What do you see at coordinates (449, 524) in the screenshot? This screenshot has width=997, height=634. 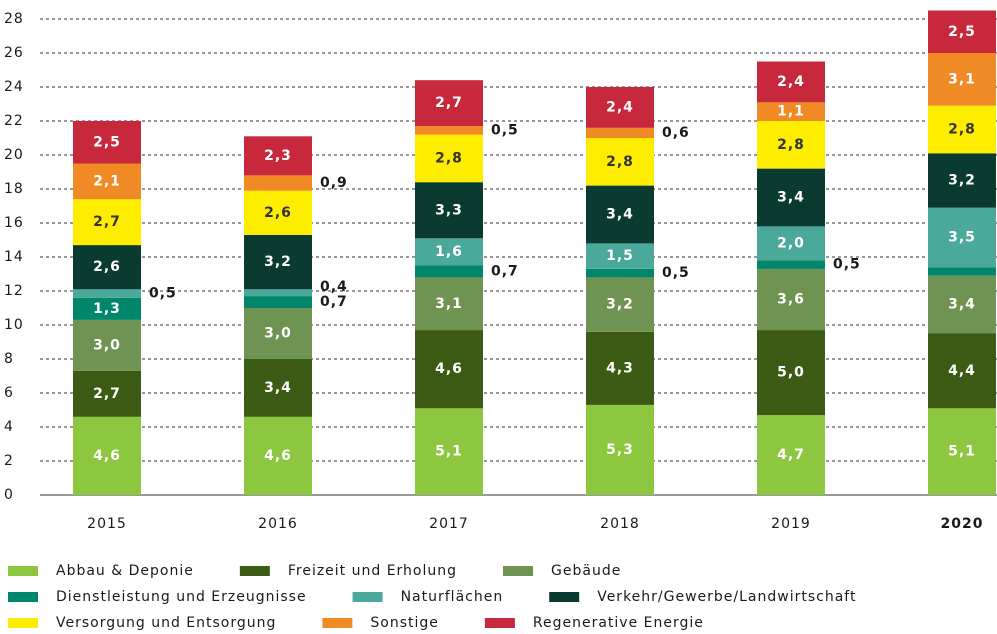 I see `x-tick-label: 2017` at bounding box center [449, 524].